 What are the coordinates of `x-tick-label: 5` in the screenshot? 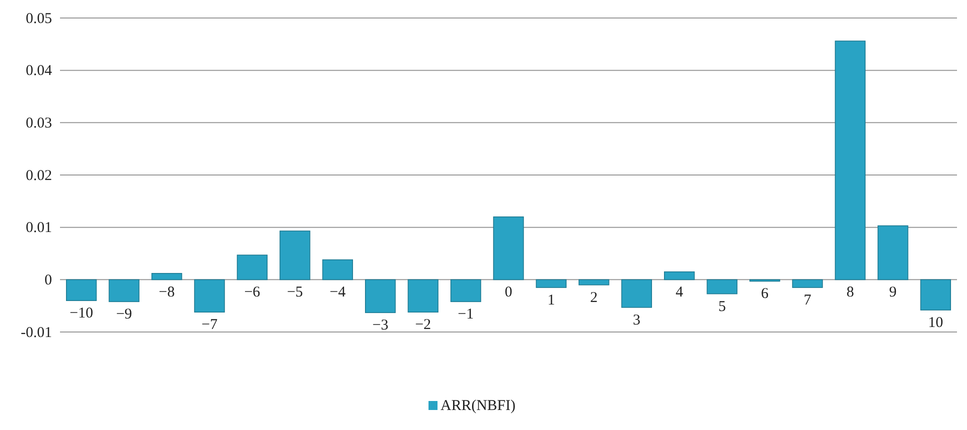 It's located at (722, 306).